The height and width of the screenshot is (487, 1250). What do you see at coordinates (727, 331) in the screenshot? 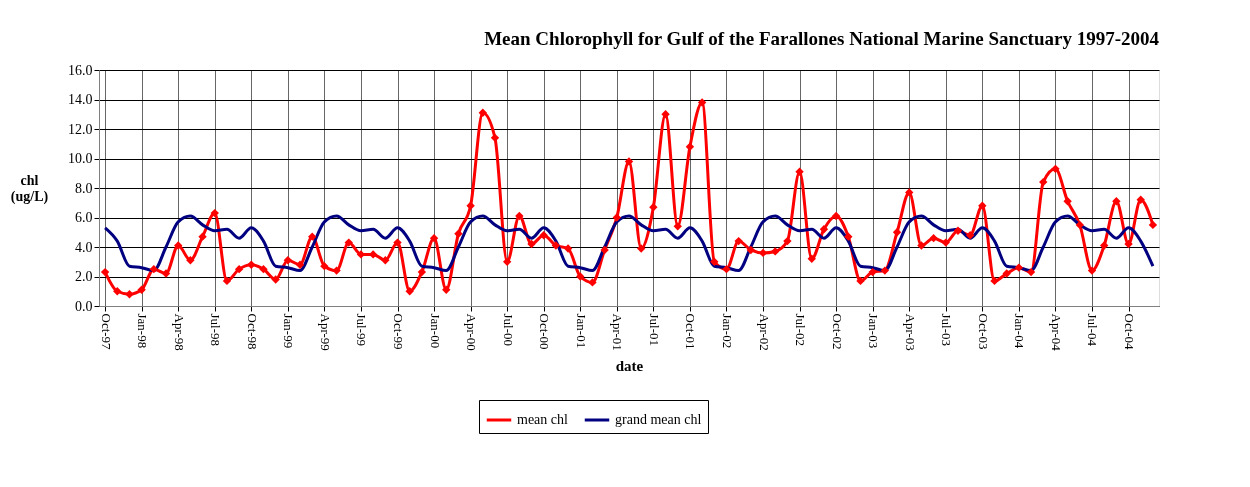
I see `x-tick-label: Jan-02` at bounding box center [727, 331].